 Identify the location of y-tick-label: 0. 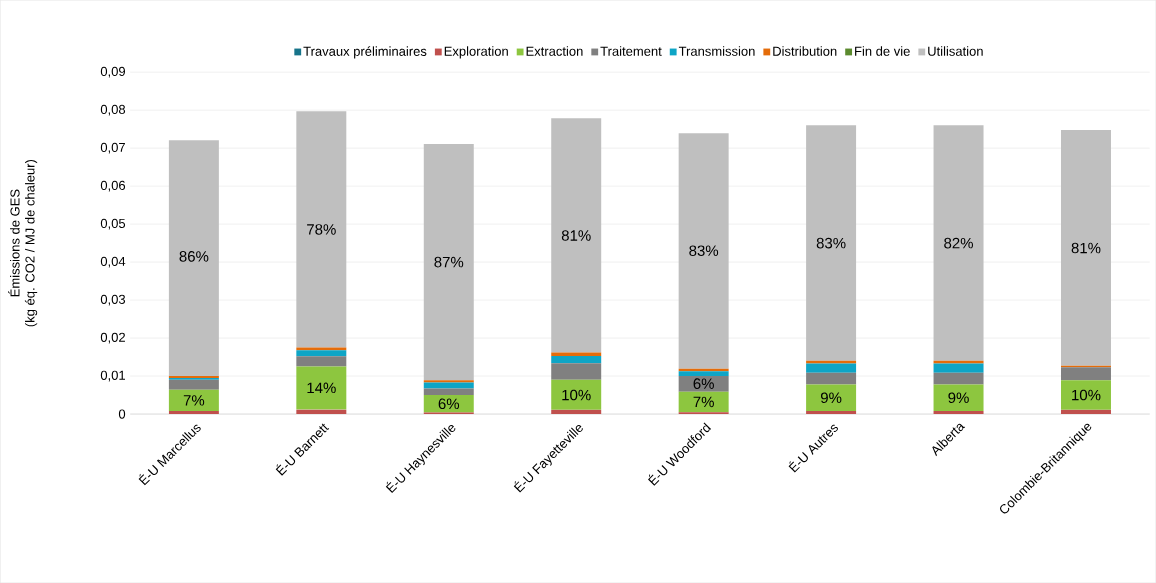
(122, 414).